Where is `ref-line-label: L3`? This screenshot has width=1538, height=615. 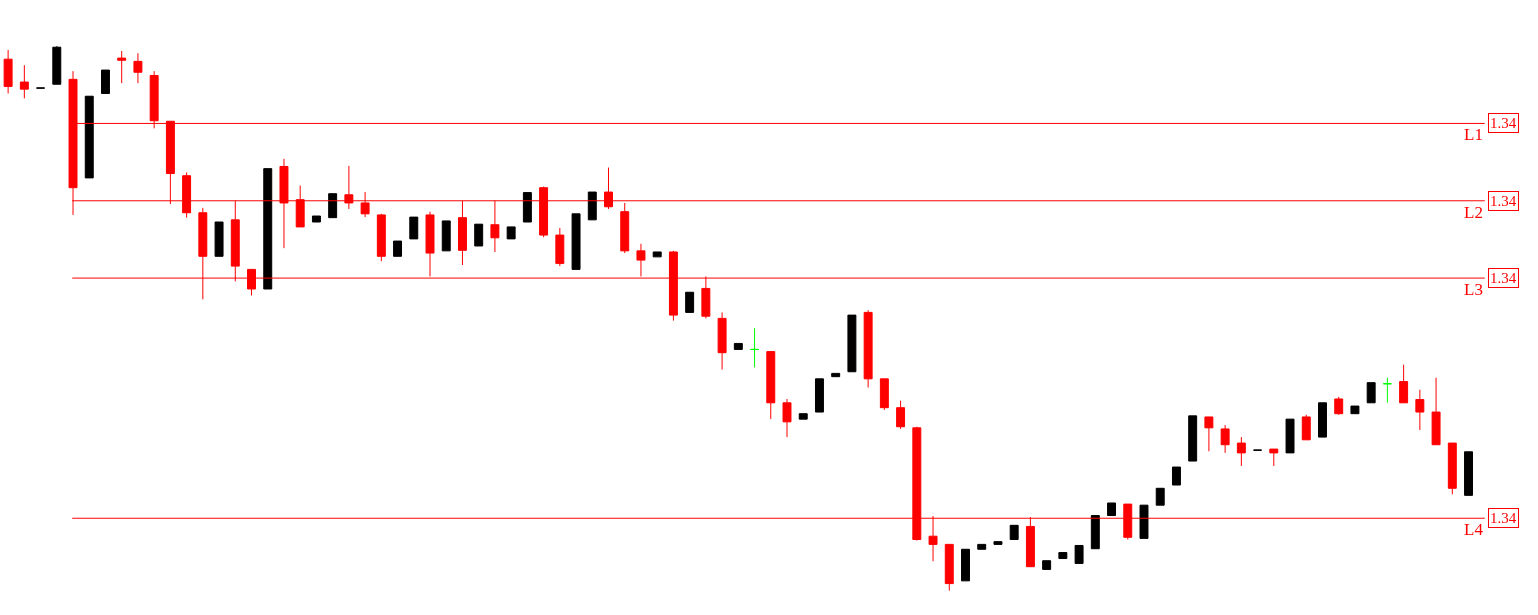 ref-line-label: L3 is located at coordinates (1473, 289).